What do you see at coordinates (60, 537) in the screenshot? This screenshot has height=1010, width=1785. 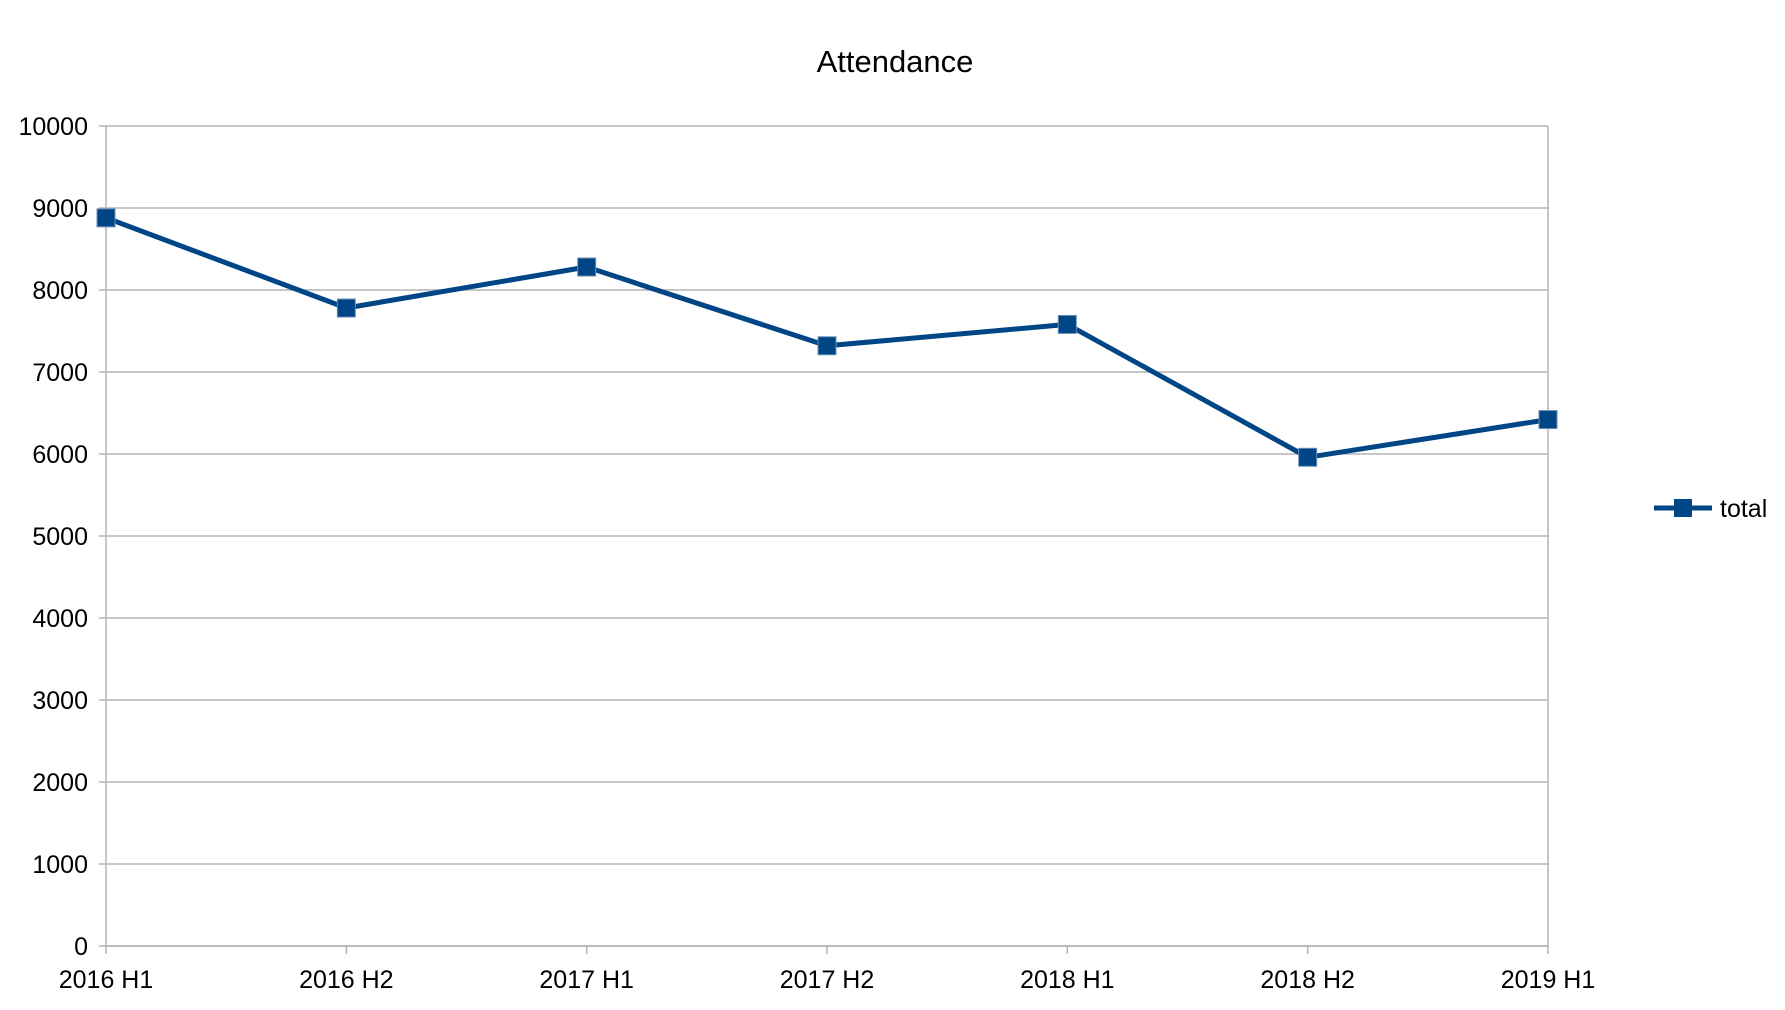 I see `y-tick-label: 5000` at bounding box center [60, 537].